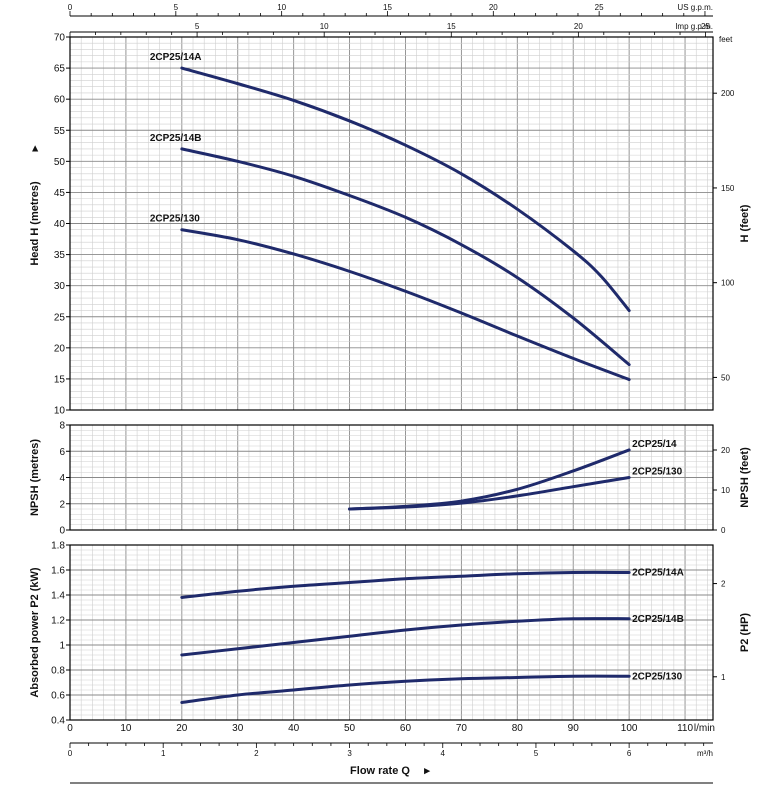  Describe the element at coordinates (58, 696) in the screenshot. I see `y-tick-label: 0.6` at that location.